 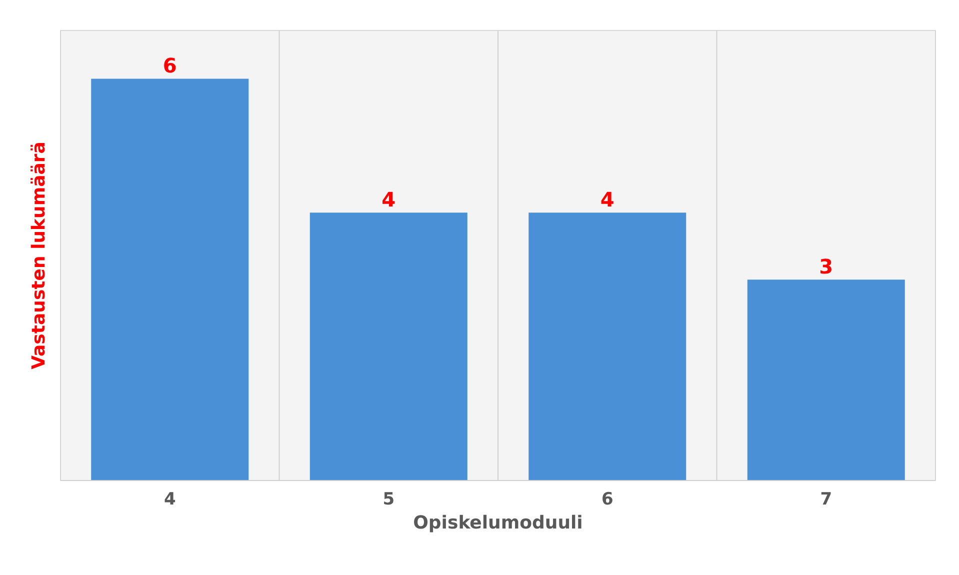 What do you see at coordinates (607, 500) in the screenshot?
I see `x-tick-label: 6` at bounding box center [607, 500].